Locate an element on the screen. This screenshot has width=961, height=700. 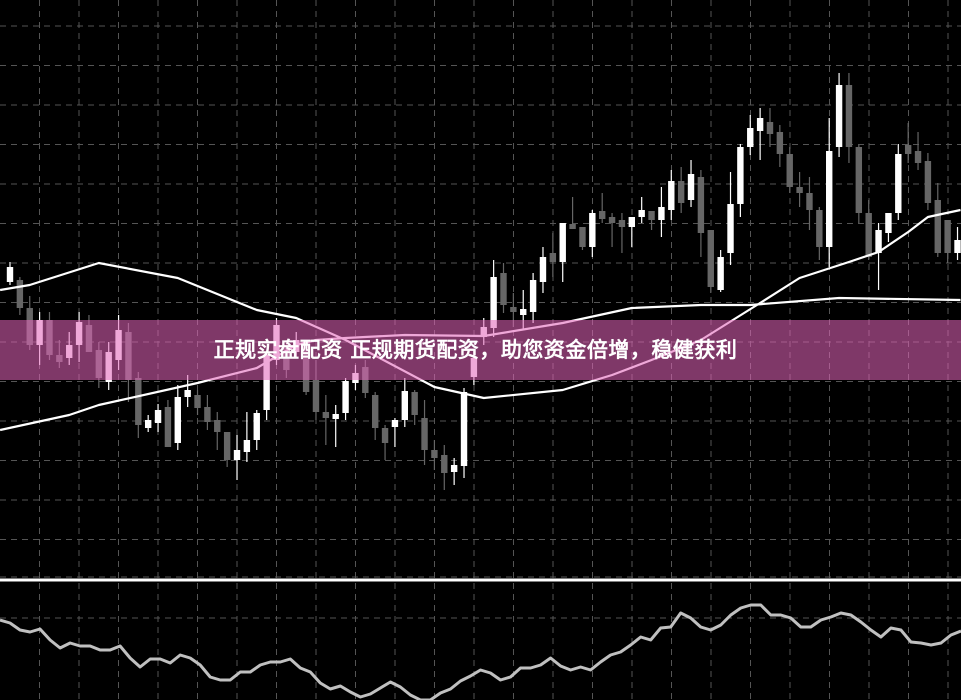
promo-banner is located at coordinates (480, 350).